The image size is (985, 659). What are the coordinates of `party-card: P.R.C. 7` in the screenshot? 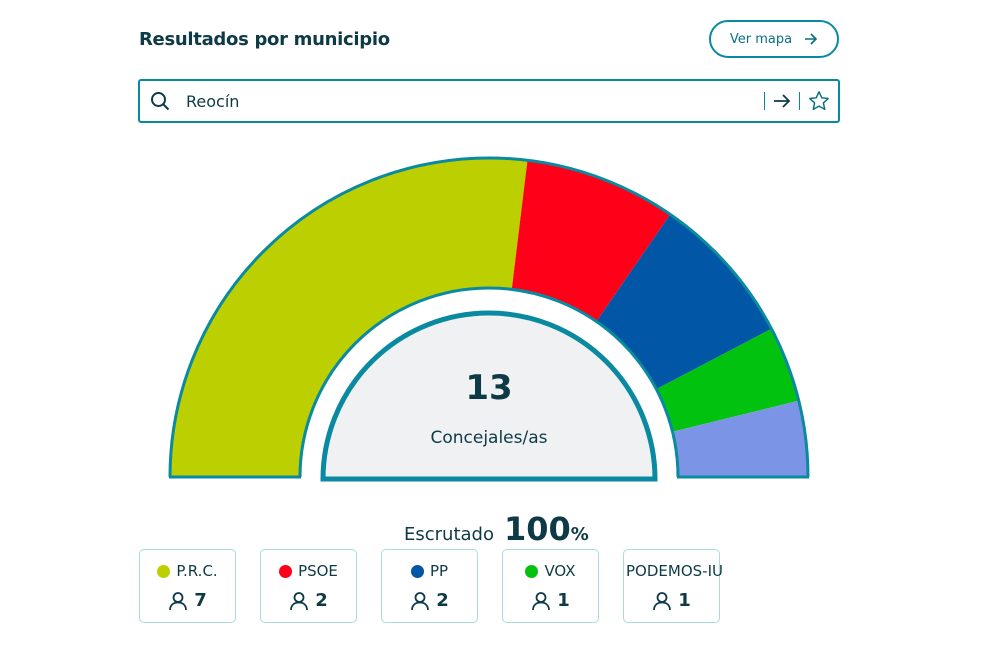 It's located at (187, 586).